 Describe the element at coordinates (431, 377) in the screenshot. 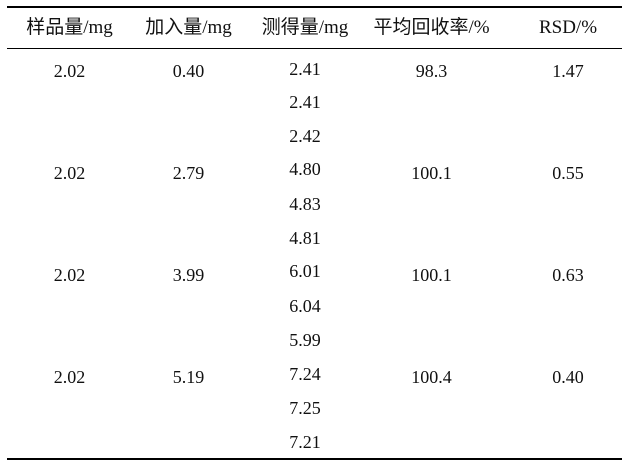

I see `cell-recovery-4: 100.4` at that location.